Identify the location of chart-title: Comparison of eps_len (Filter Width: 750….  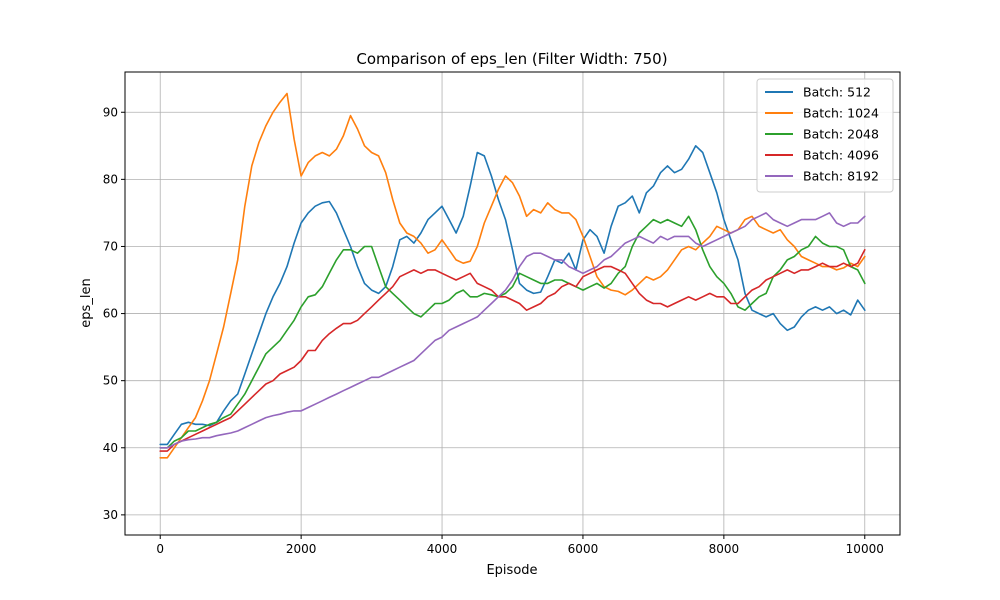
(511, 59).